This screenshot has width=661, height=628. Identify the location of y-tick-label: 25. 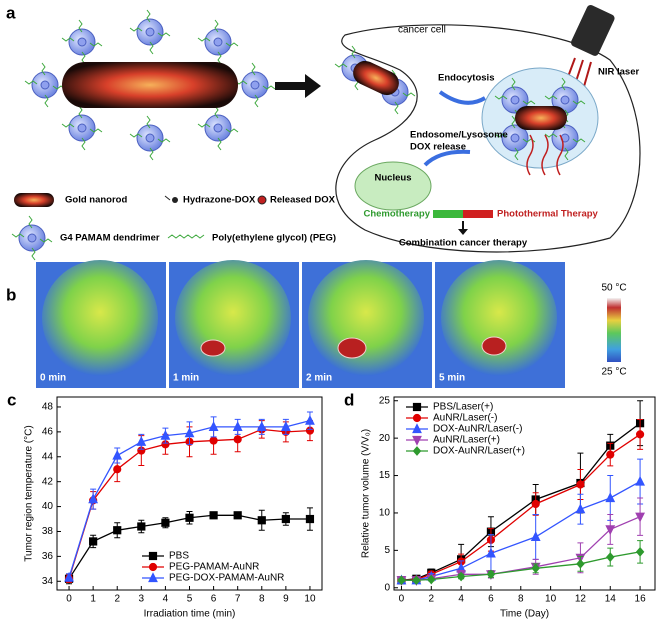
(385, 400).